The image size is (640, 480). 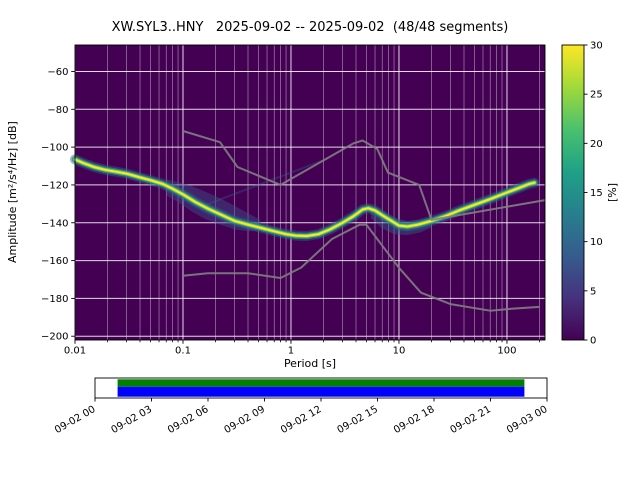 I want to click on y-axis-label: Amplitude [m²/s⁴/Hz] [dB], so click(x=12, y=192).